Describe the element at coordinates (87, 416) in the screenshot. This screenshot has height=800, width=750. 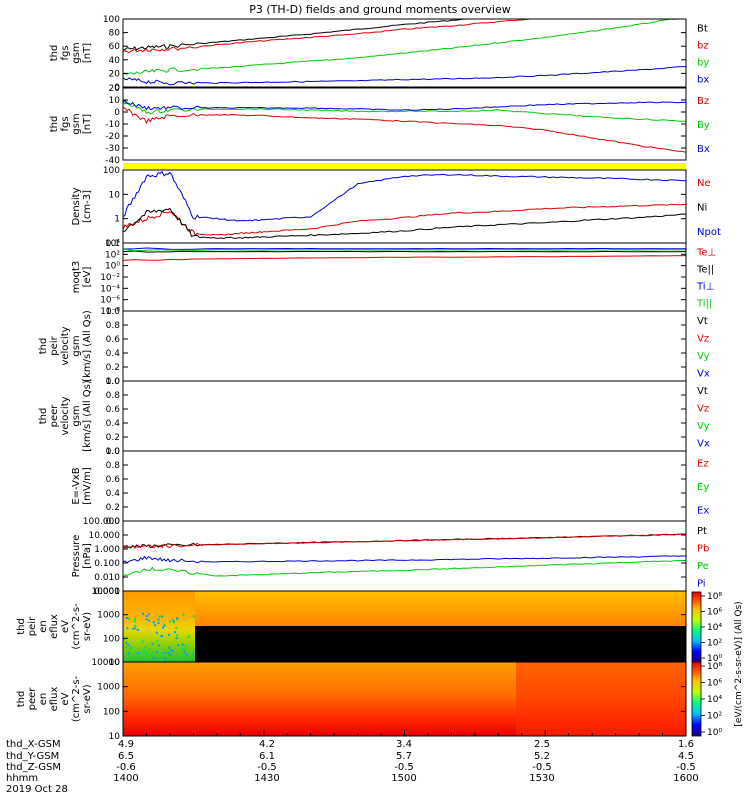
I see `y-axis-label: [km/s] (All Qs)` at that location.